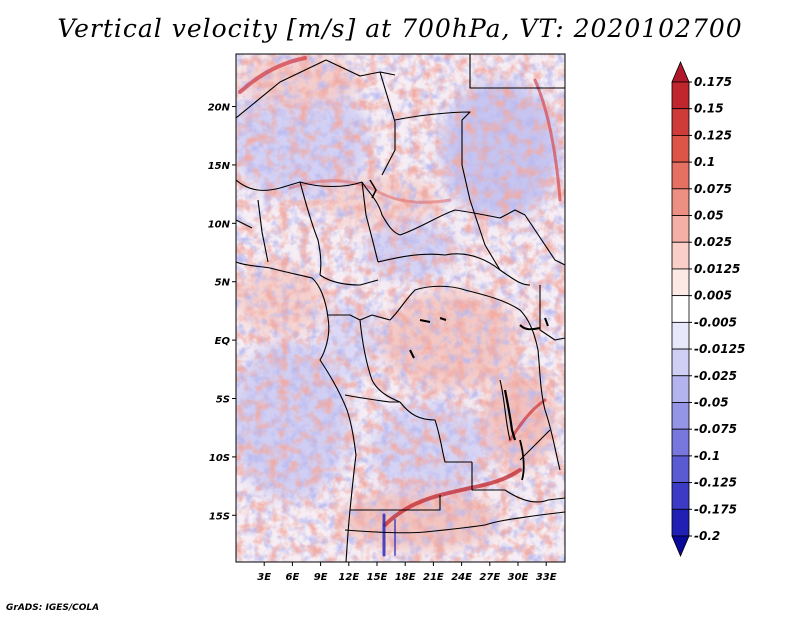 This screenshot has height=618, width=800. I want to click on colorbar-label: 0.15, so click(709, 109).